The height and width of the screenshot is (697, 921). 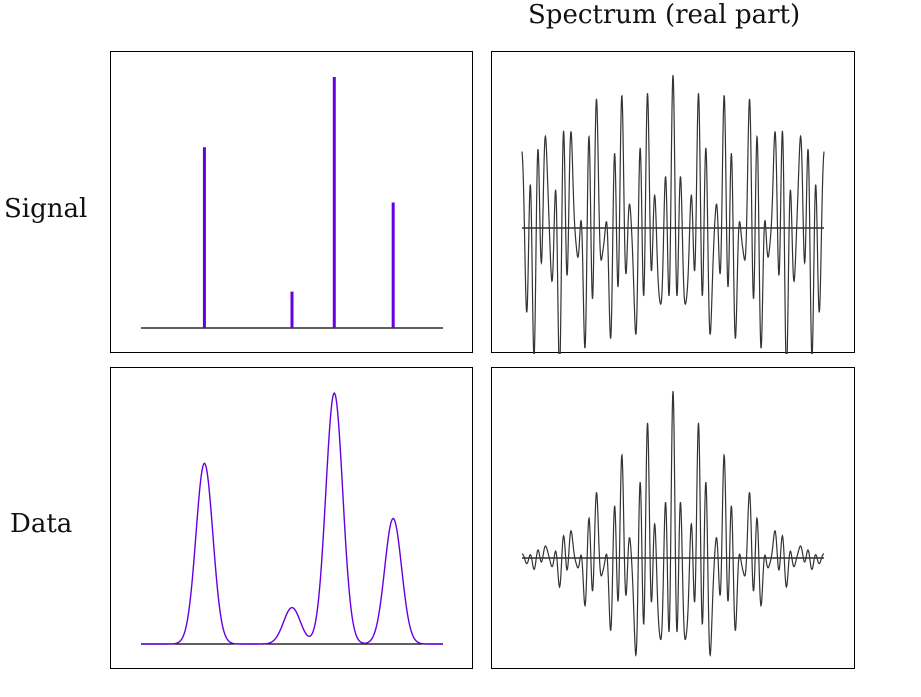 I want to click on signal-plot, so click(x=292, y=203).